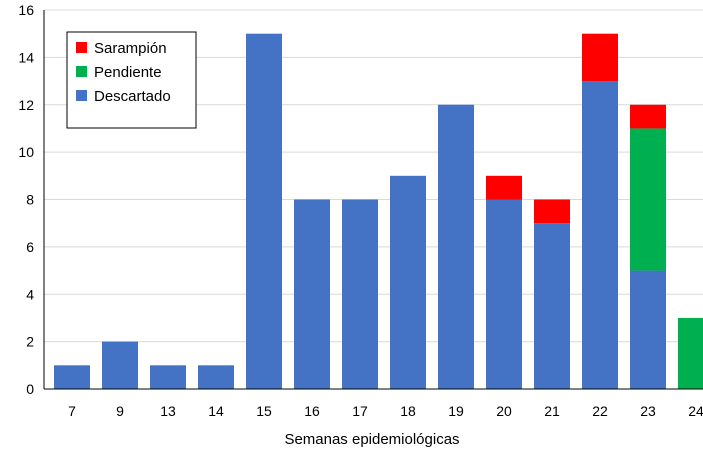  Describe the element at coordinates (30, 200) in the screenshot. I see `y-tick-label: 8` at that location.